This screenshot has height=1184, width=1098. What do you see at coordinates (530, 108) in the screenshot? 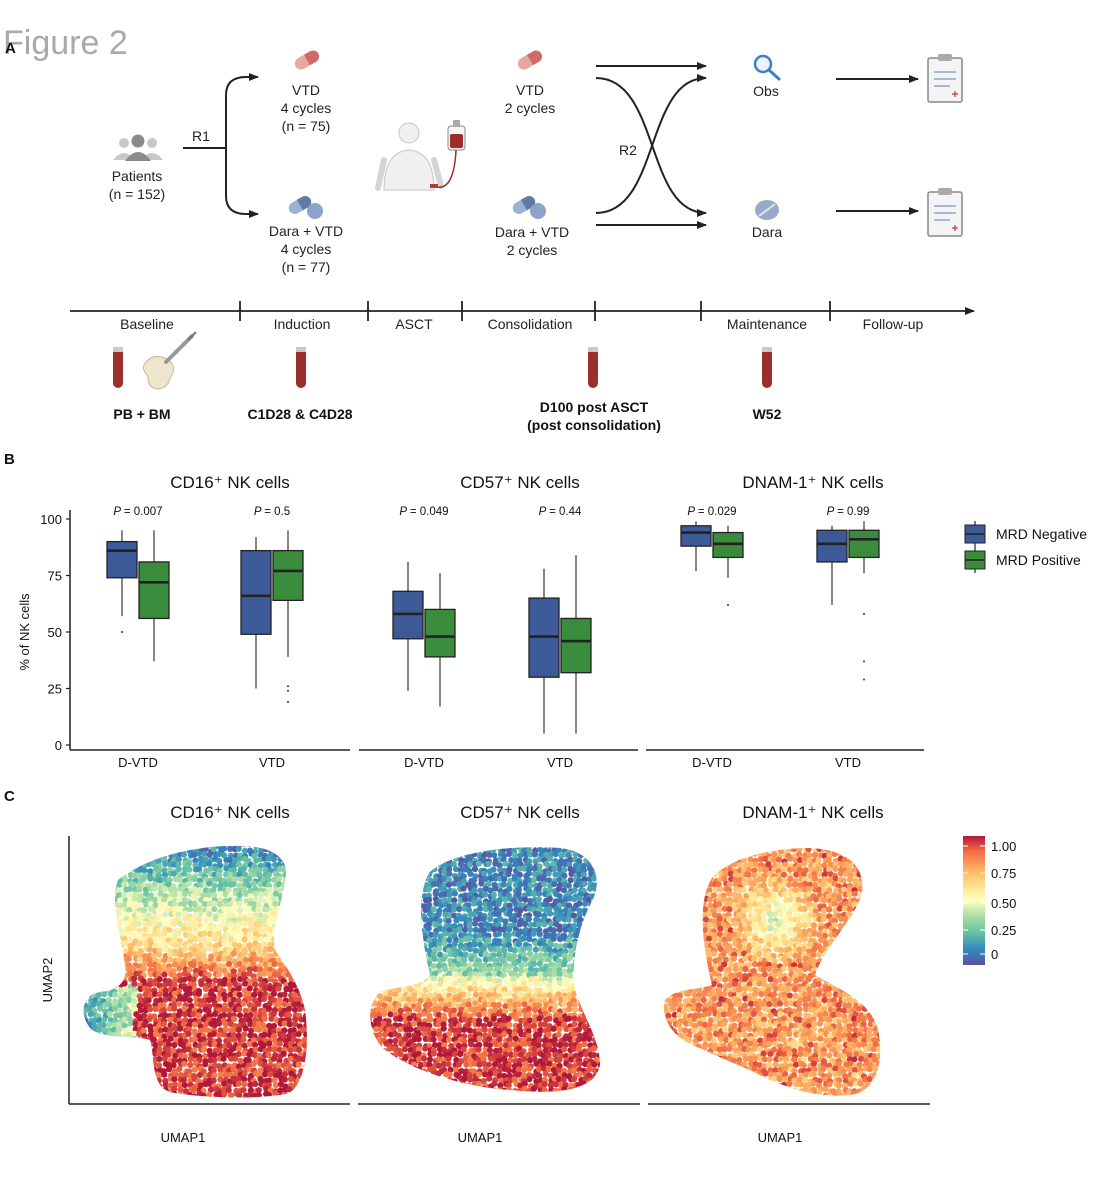
I see `consol-vtd-line2: 2 cycles` at bounding box center [530, 108].